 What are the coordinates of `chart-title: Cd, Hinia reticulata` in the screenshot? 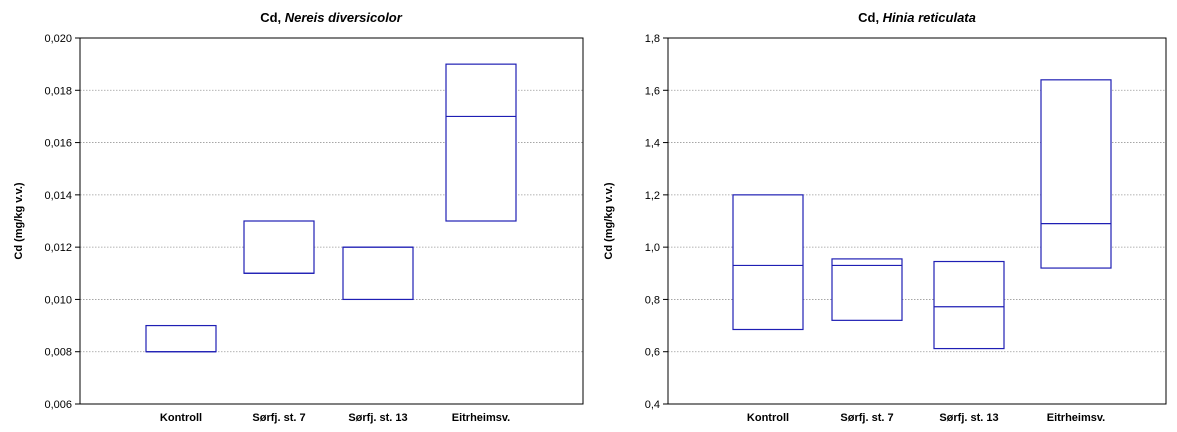 It's located at (917, 17).